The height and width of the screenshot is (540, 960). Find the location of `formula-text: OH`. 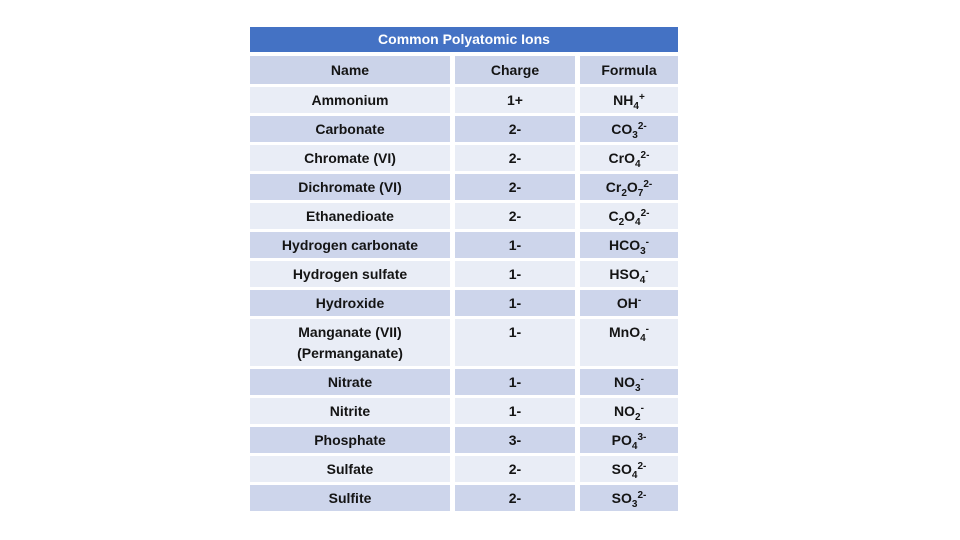

formula-text: OH is located at coordinates (627, 303).